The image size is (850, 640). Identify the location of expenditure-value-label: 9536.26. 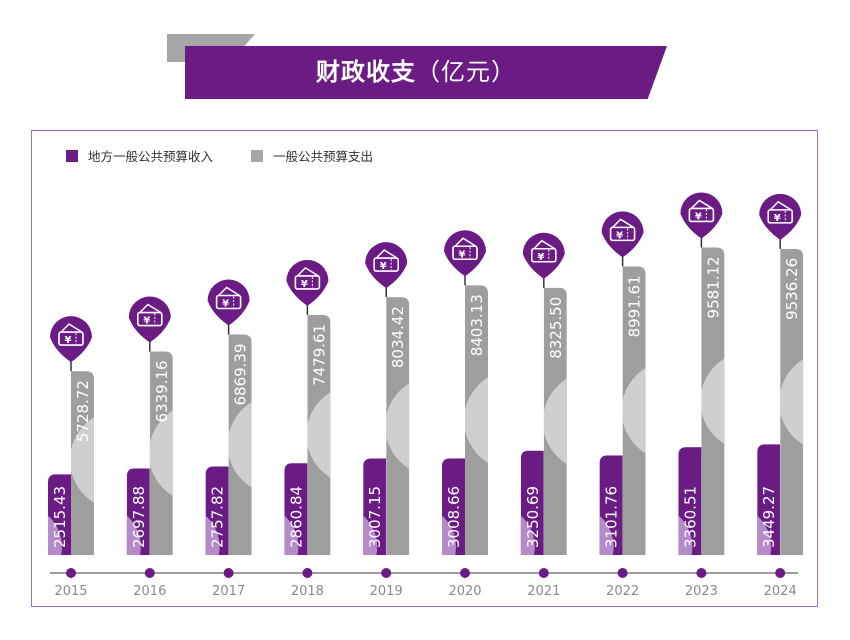
(792, 289).